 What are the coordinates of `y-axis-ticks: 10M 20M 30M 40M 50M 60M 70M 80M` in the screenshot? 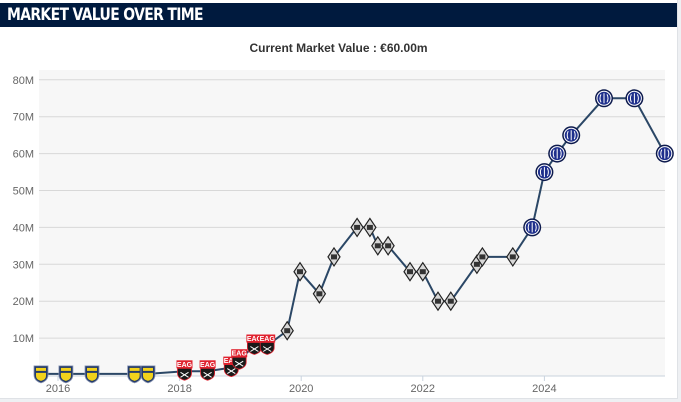 It's located at (23, 210).